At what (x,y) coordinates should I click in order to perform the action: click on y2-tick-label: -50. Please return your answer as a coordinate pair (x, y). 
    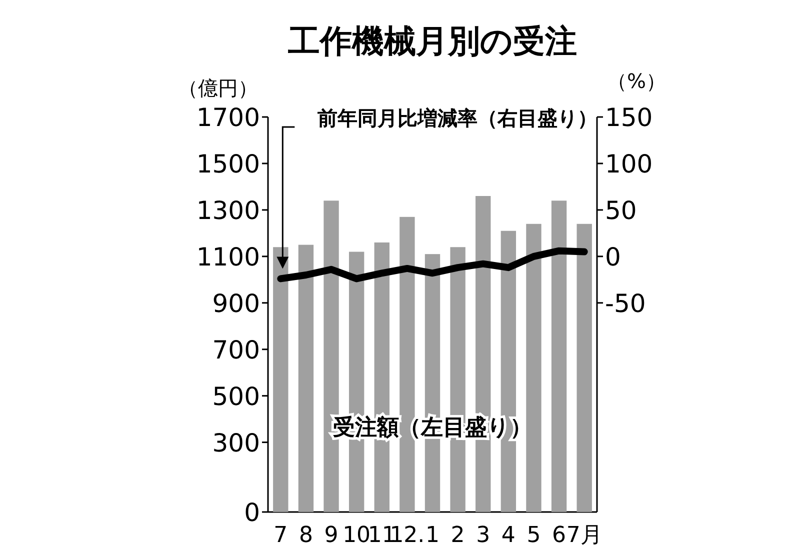
    Looking at the image, I should click on (625, 303).